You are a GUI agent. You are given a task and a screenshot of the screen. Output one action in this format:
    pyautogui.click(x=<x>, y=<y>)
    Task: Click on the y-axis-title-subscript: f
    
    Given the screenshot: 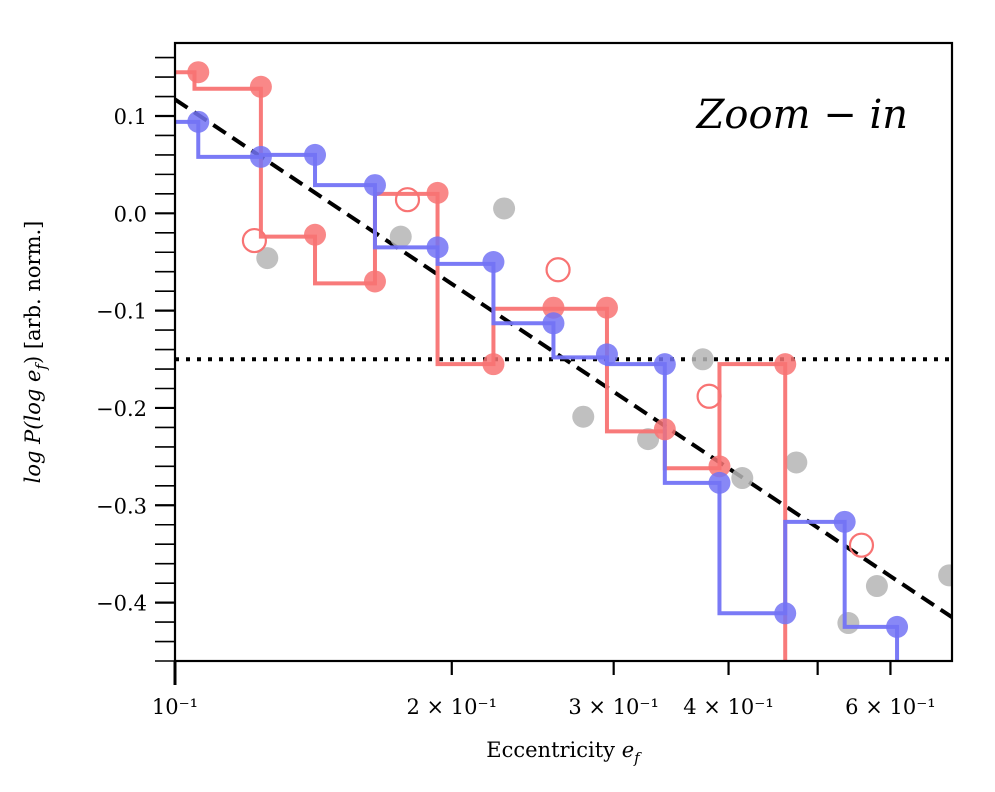 What is the action you would take?
    pyautogui.click(x=41, y=366)
    